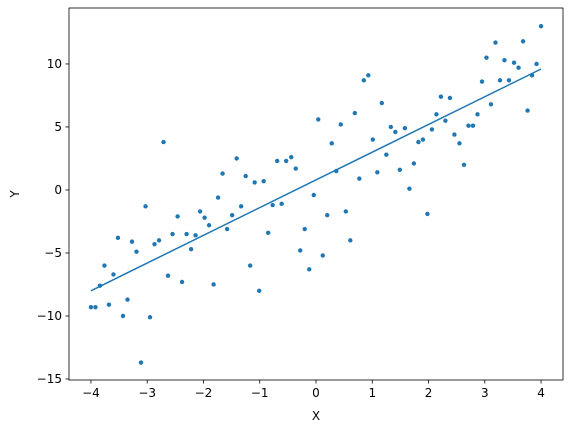  What do you see at coordinates (429, 393) in the screenshot?
I see `x-tick-label: 2` at bounding box center [429, 393].